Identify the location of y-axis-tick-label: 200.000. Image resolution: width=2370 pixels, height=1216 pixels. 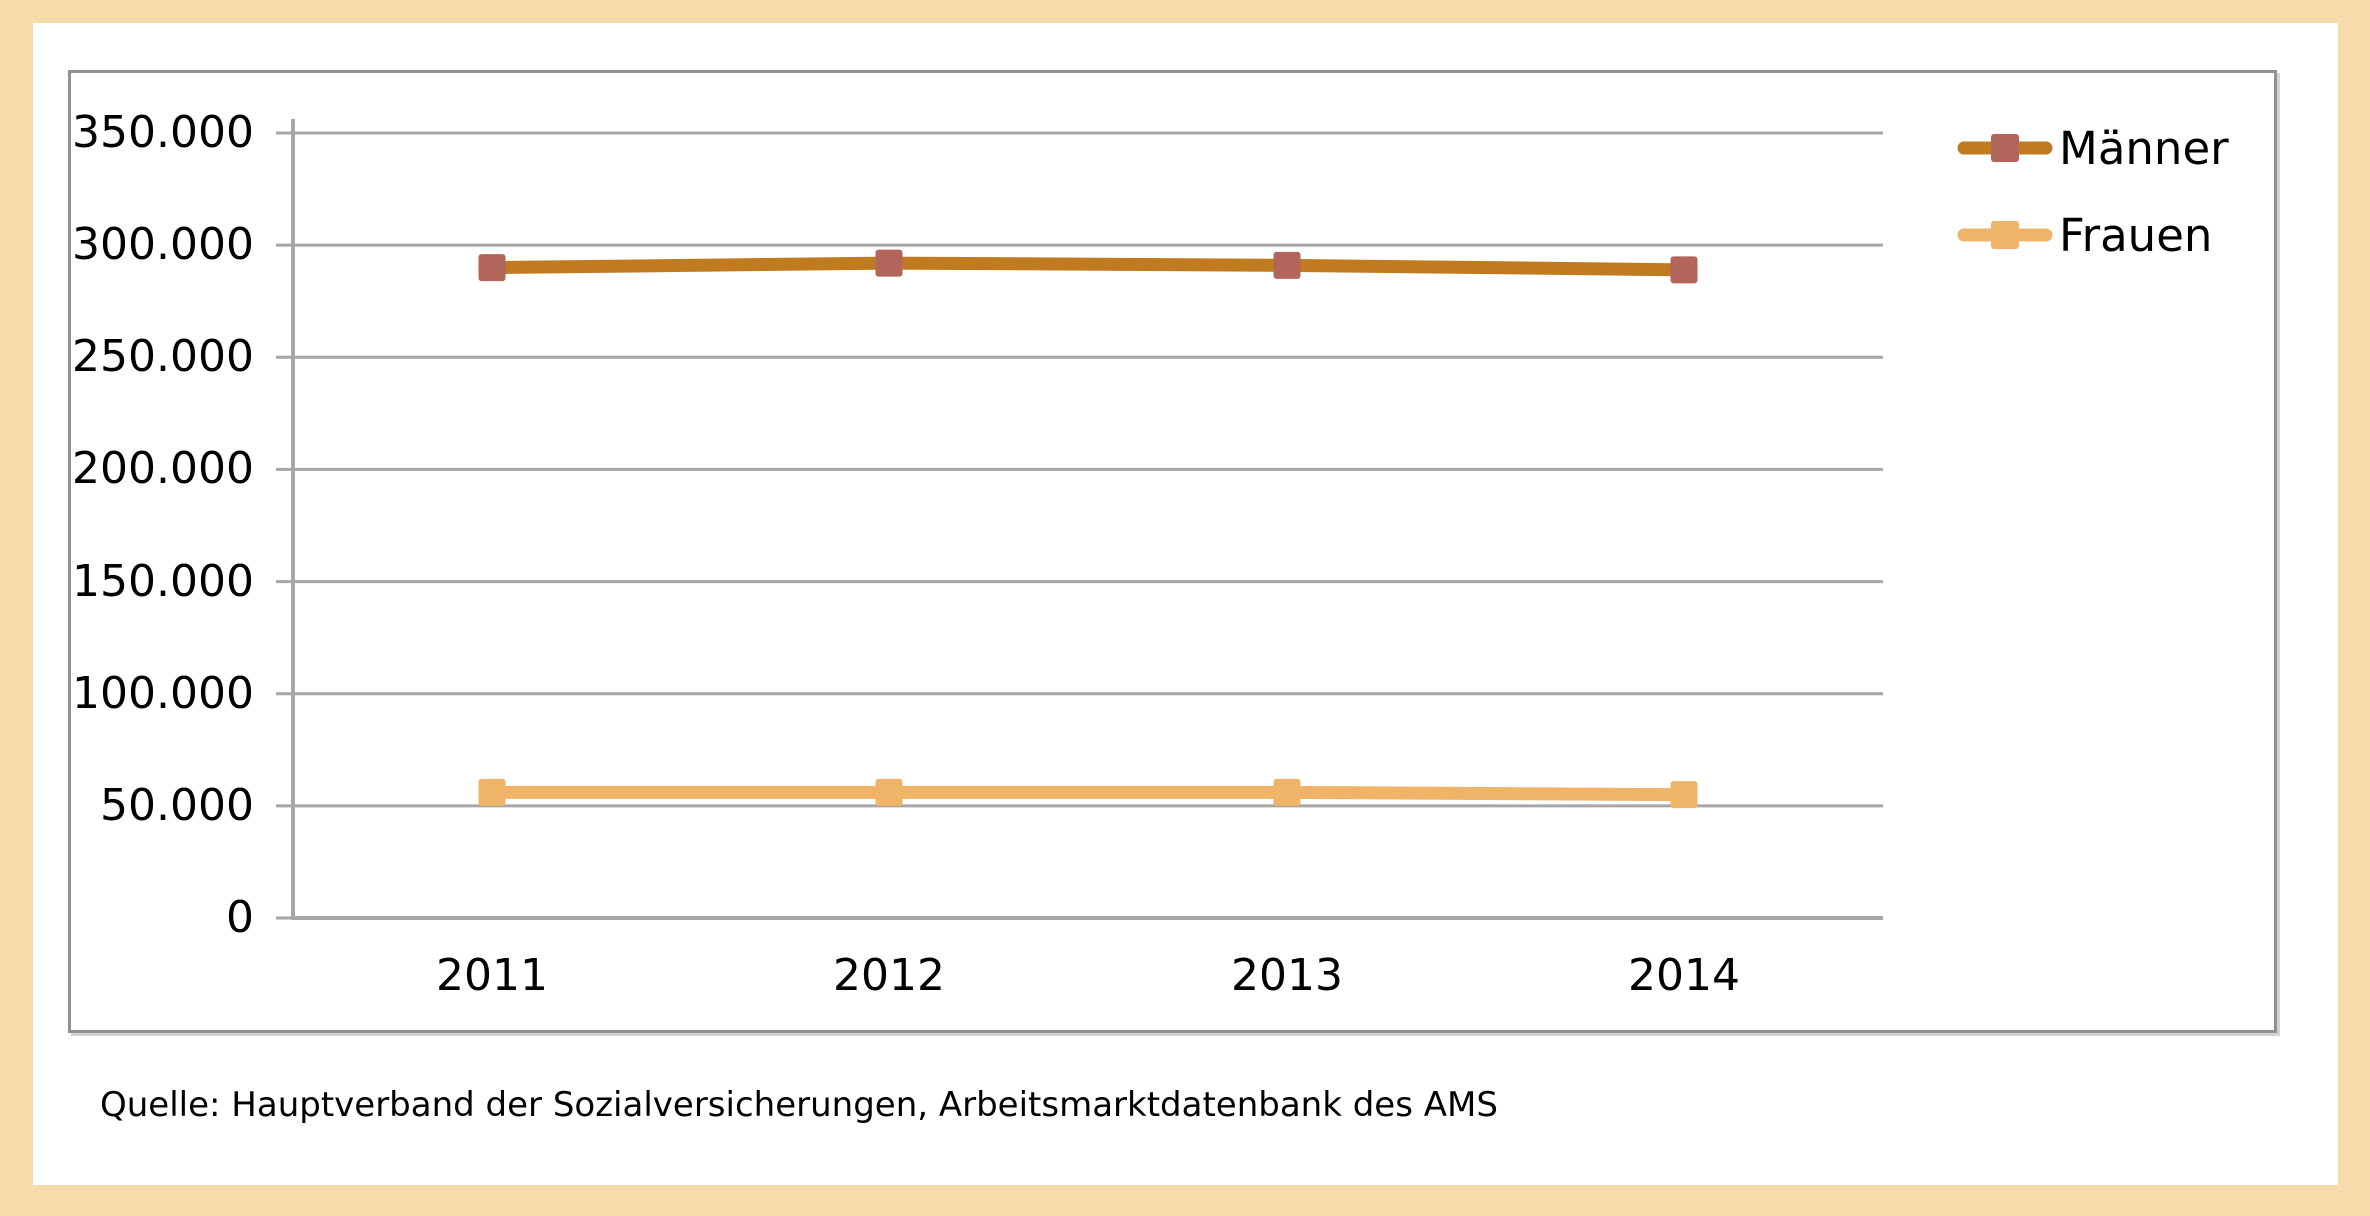
(163, 469).